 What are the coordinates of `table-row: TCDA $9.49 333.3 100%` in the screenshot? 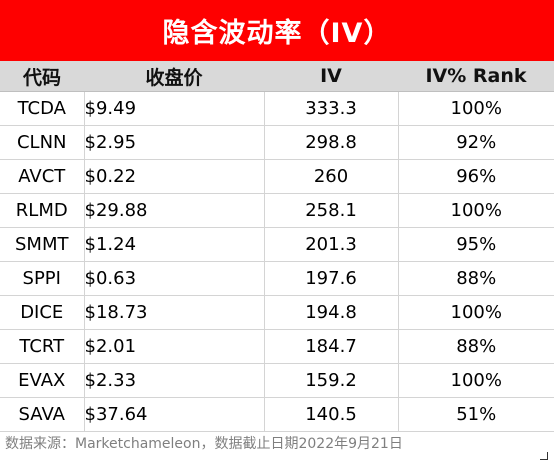 It's located at (277, 108).